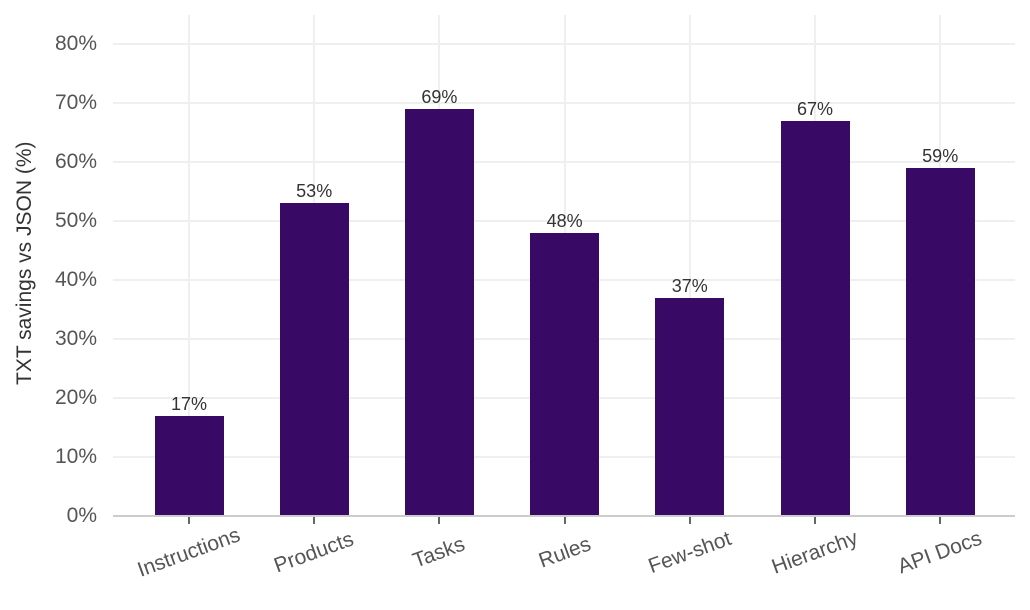 Image resolution: width=1030 pixels, height=610 pixels. I want to click on bar-few-shot, so click(690, 406).